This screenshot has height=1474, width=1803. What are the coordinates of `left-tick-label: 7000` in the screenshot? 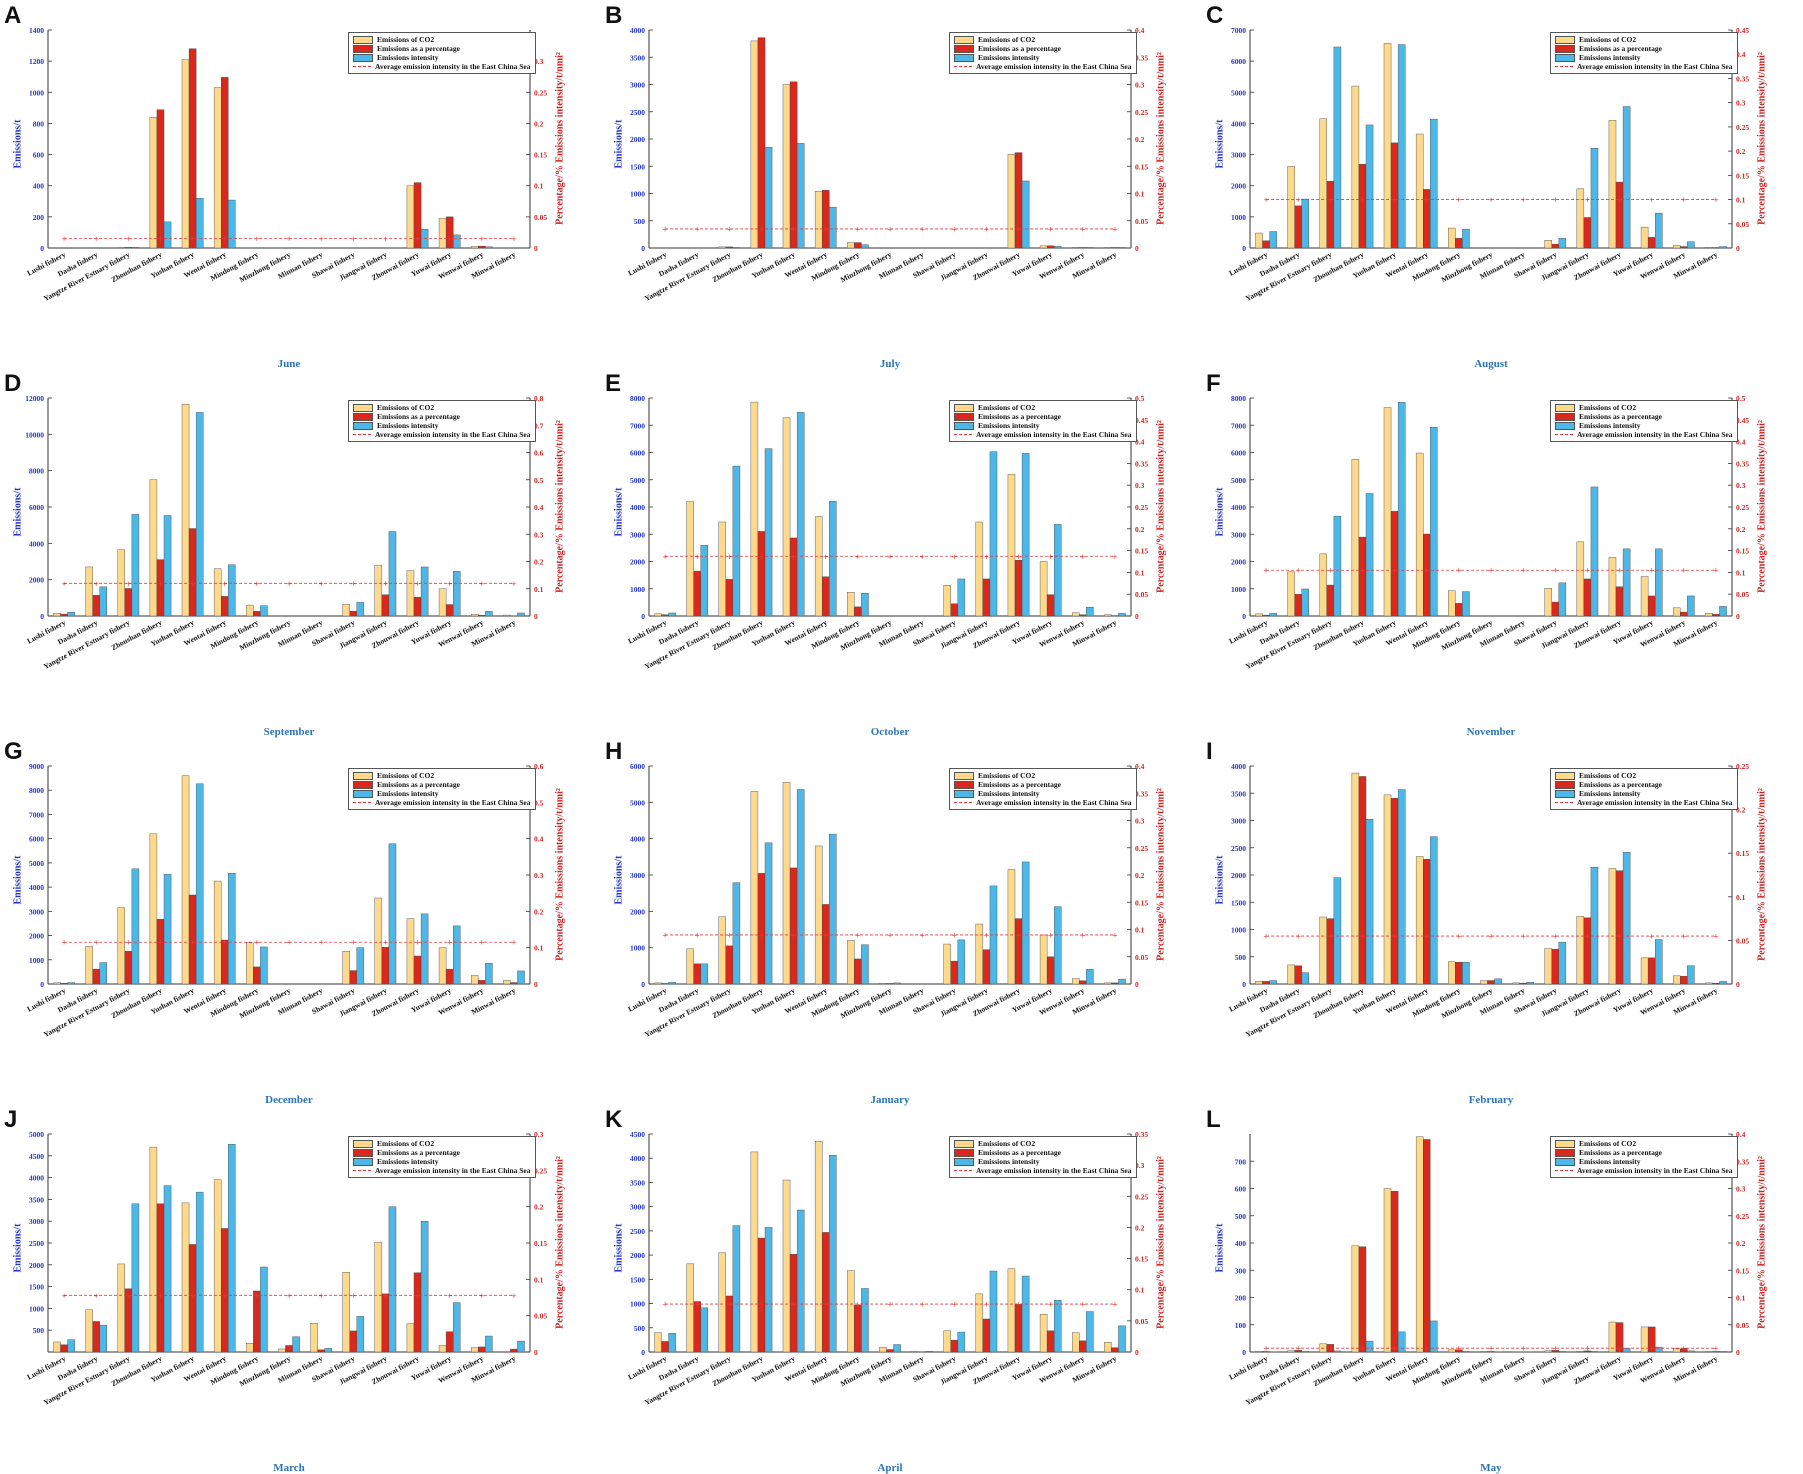 It's located at (36, 814).